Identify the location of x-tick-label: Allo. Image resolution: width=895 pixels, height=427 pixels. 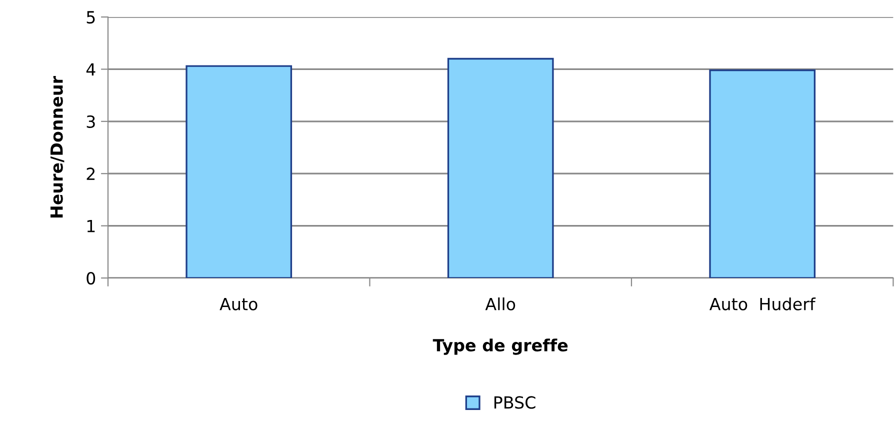
(500, 303).